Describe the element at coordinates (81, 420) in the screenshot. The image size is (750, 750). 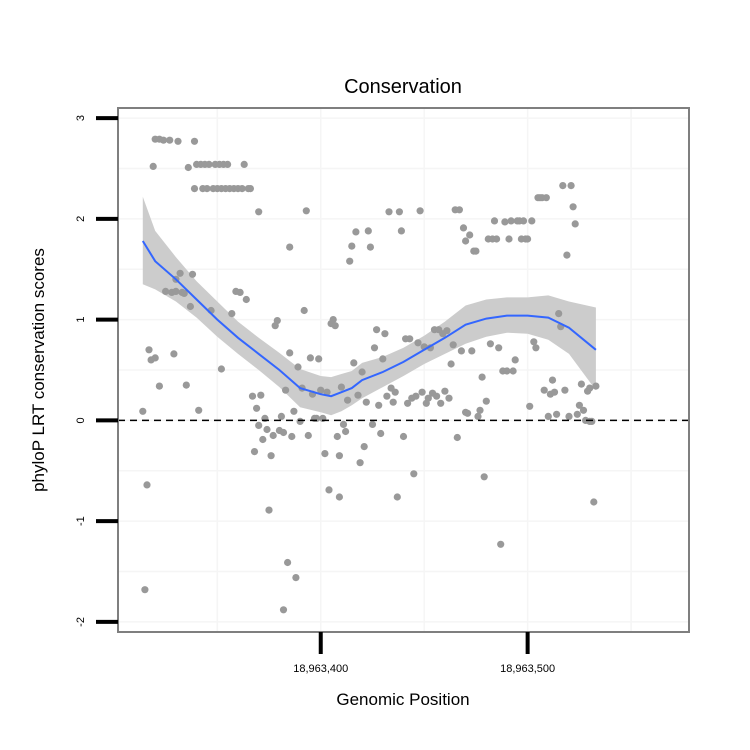
I see `y-tick-label: 0` at that location.